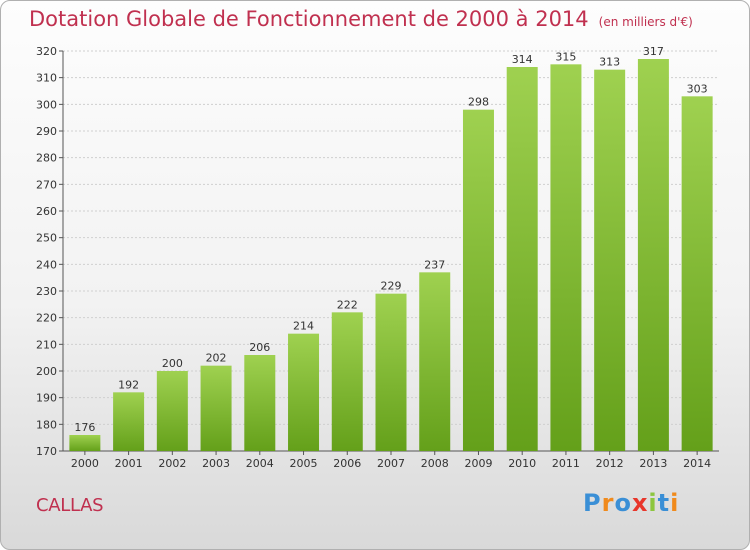 The height and width of the screenshot is (550, 750). I want to click on y-tick-label: 290, so click(46, 131).